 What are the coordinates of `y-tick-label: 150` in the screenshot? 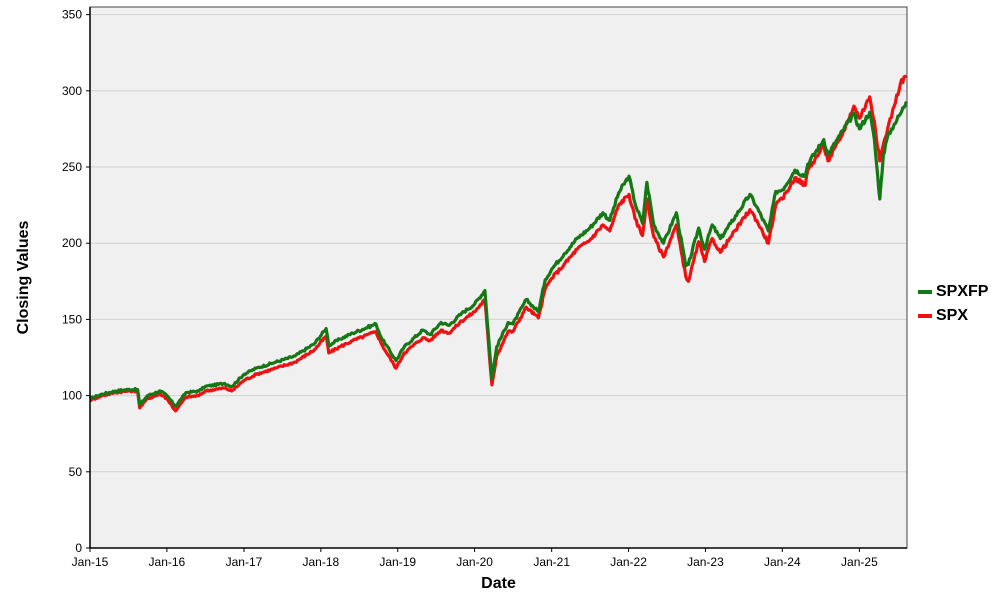 It's located at (72, 319).